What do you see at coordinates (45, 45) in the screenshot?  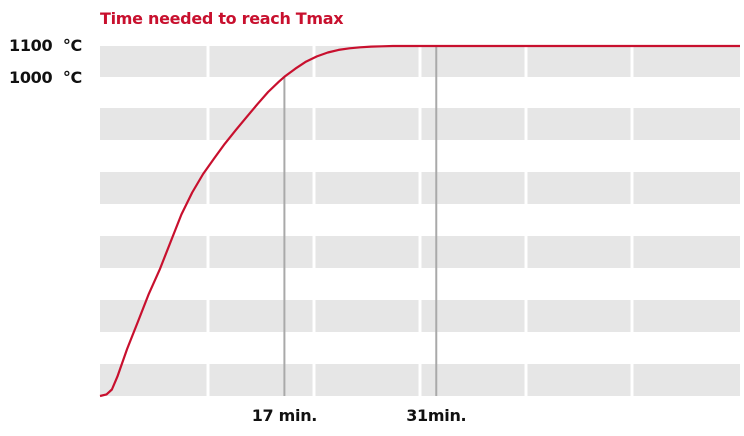 I see `y-tick-label: 1100 °C` at bounding box center [45, 45].